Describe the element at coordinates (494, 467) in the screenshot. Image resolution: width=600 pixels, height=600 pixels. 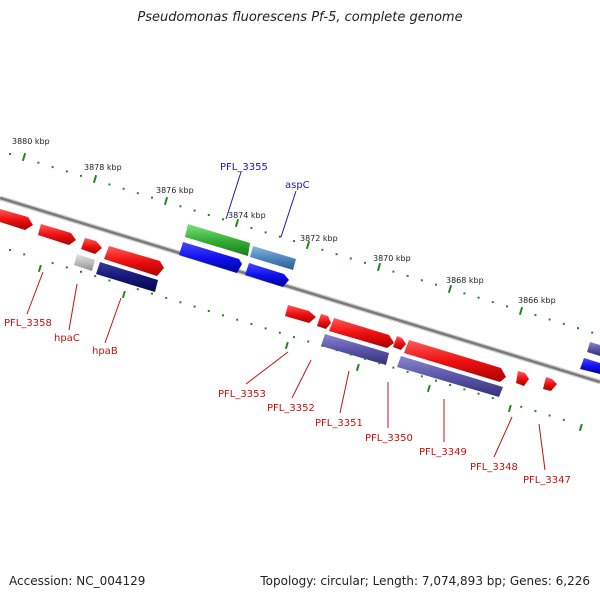
I see `gene-label: PFL_3348` at that location.